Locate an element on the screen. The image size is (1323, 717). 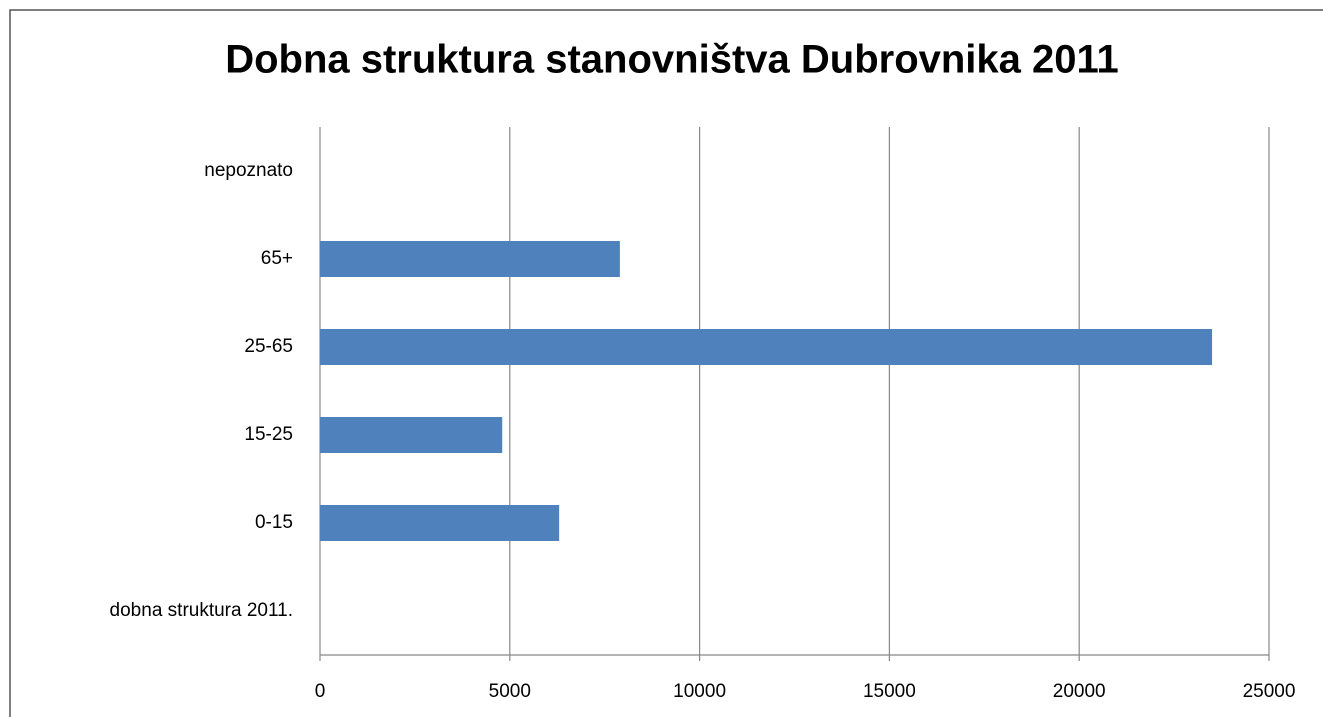
x-tick-label: 15000 is located at coordinates (889, 691).